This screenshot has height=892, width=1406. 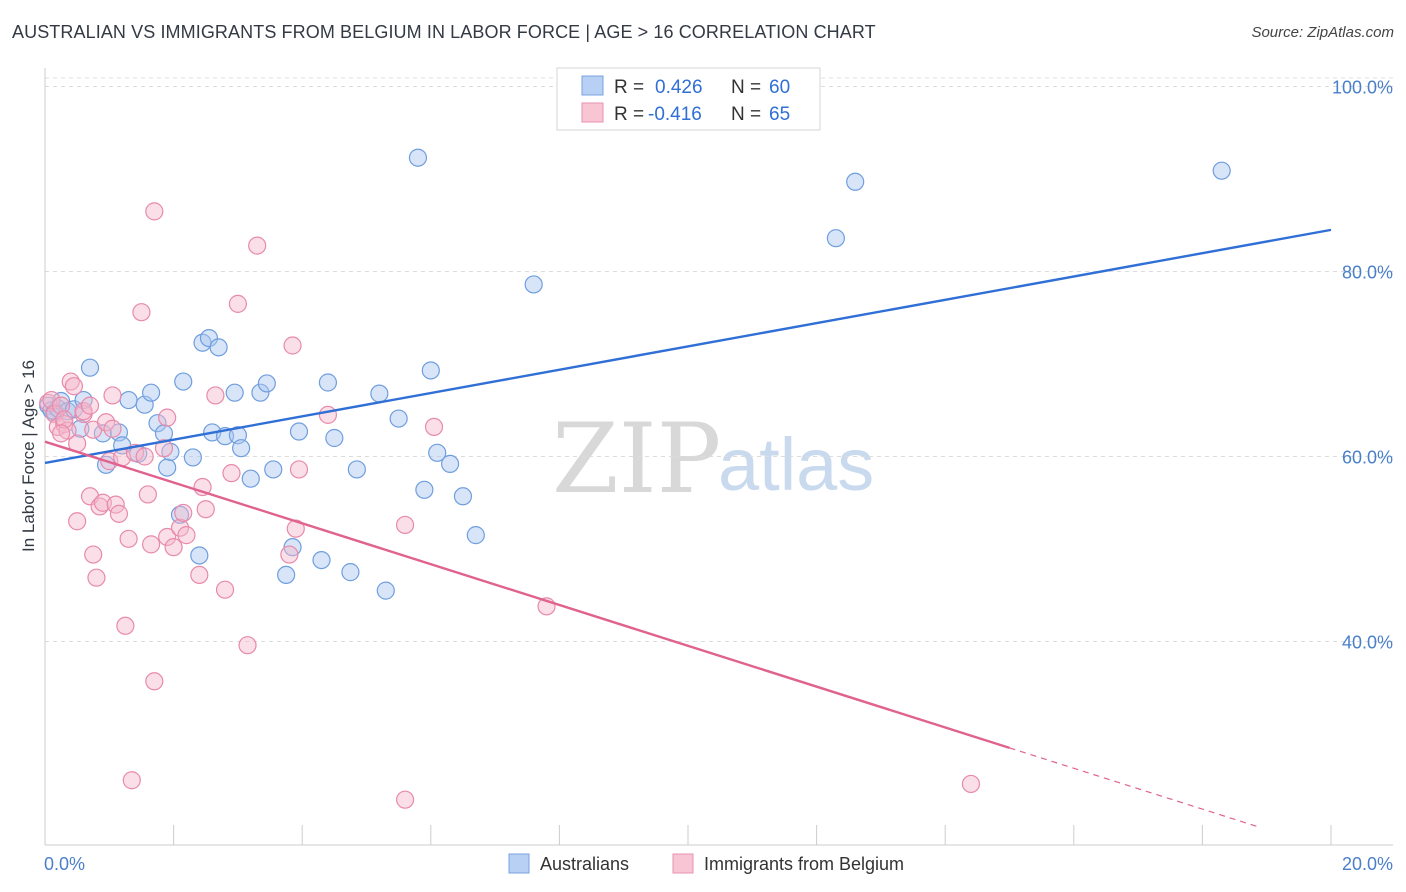 I want to click on y-tick-label: 80.0%, so click(x=1367, y=273).